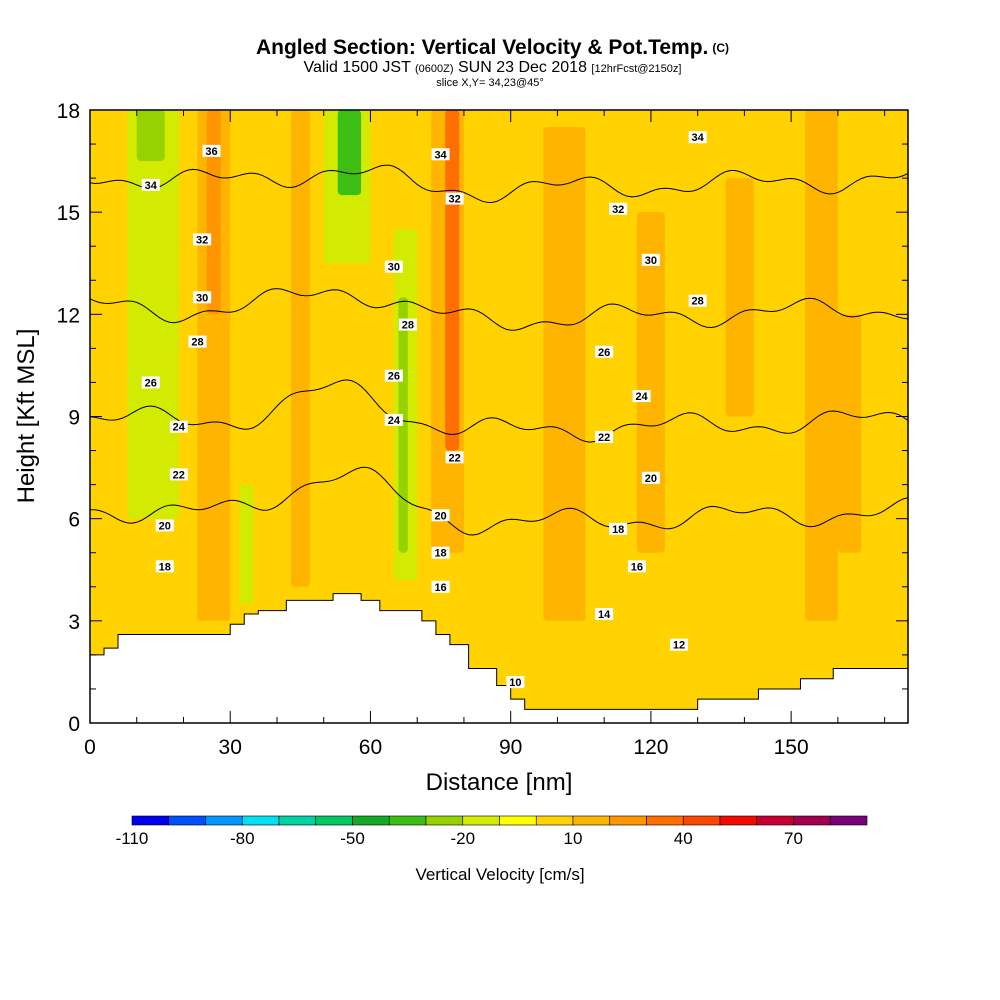  I want to click on colorbar-tick-label: 70, so click(793, 838).